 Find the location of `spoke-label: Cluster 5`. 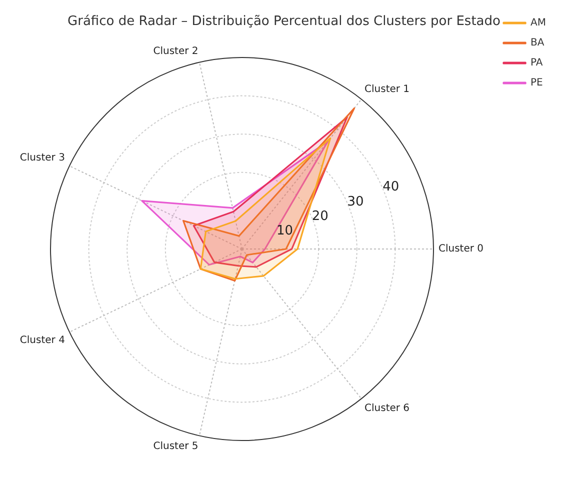

spoke-label: Cluster 5 is located at coordinates (175, 446).